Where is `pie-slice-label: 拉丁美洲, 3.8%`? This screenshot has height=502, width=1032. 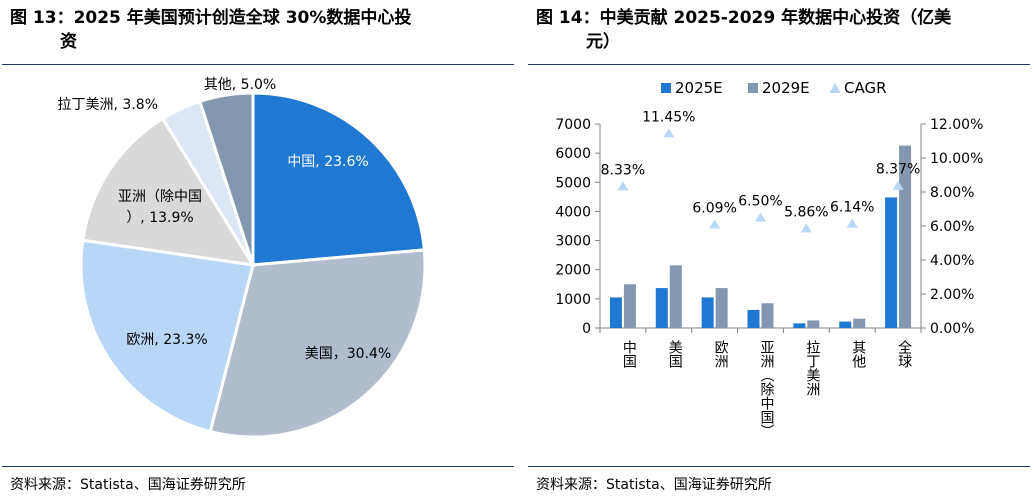
pie-slice-label: 拉丁美洲, 3.8% is located at coordinates (108, 105).